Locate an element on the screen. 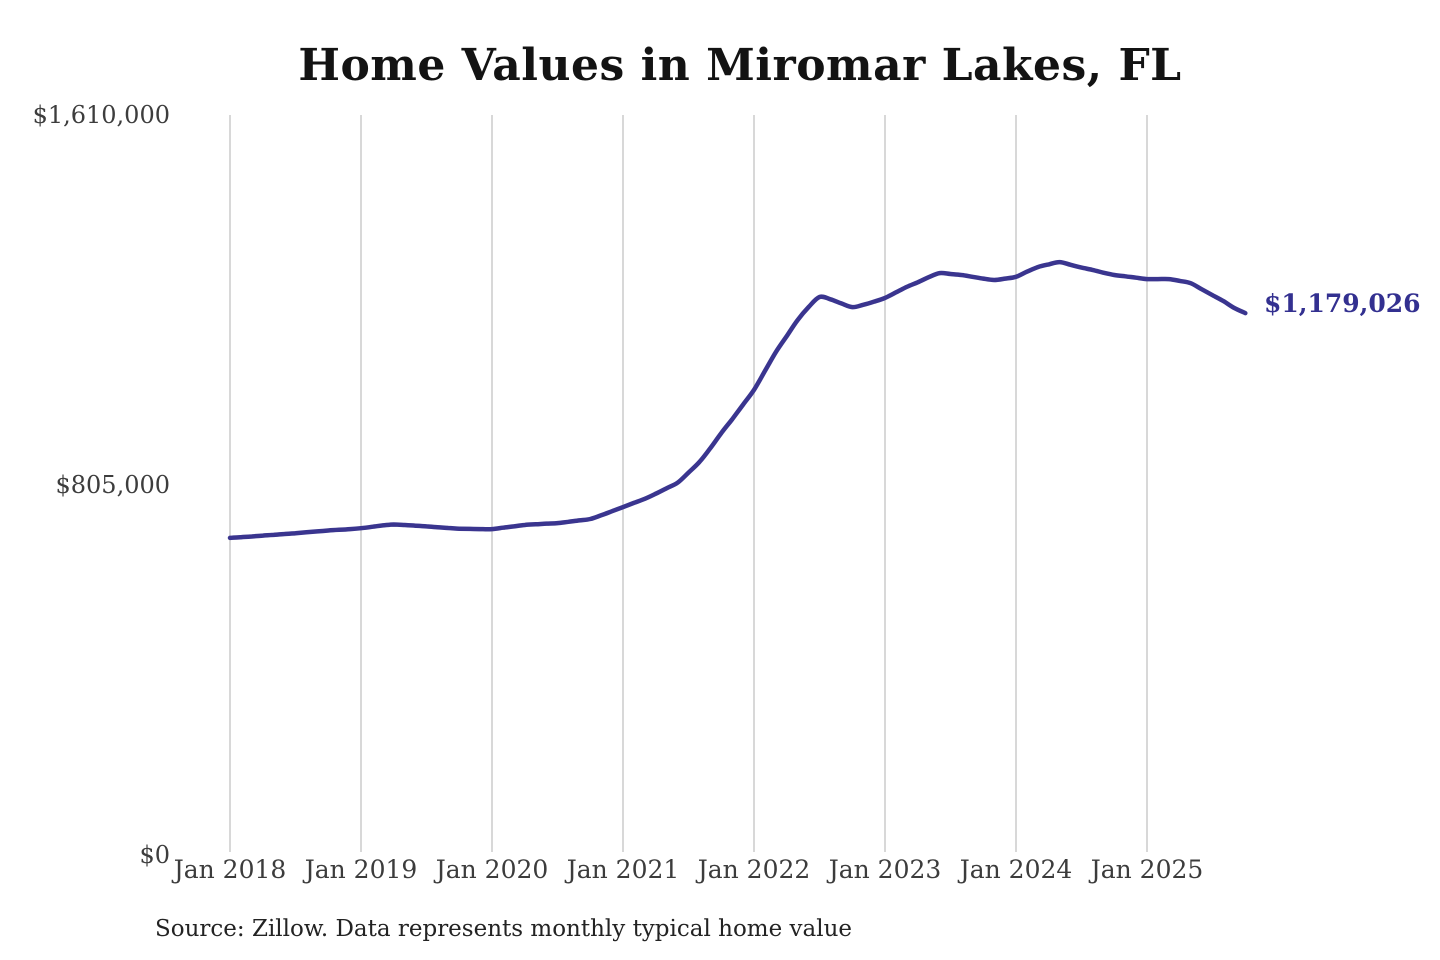 Image resolution: width=1440 pixels, height=960 pixels. y-tick-label: $1,610,000 is located at coordinates (101, 115).